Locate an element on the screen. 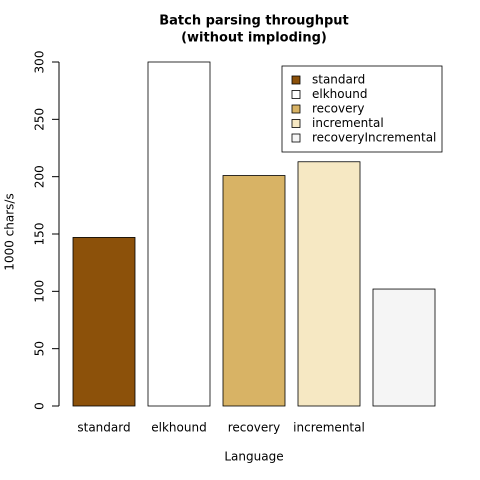  x-axis-label: Language is located at coordinates (253, 457).